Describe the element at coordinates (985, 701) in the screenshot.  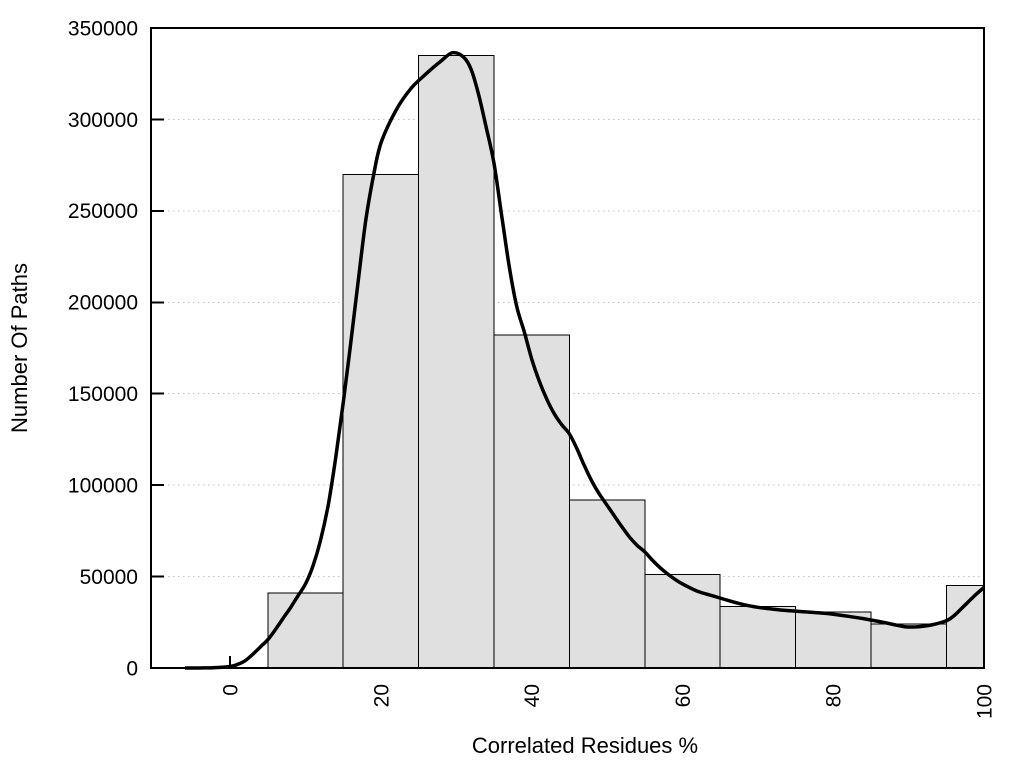
I see `x-tick-label: 100` at that location.